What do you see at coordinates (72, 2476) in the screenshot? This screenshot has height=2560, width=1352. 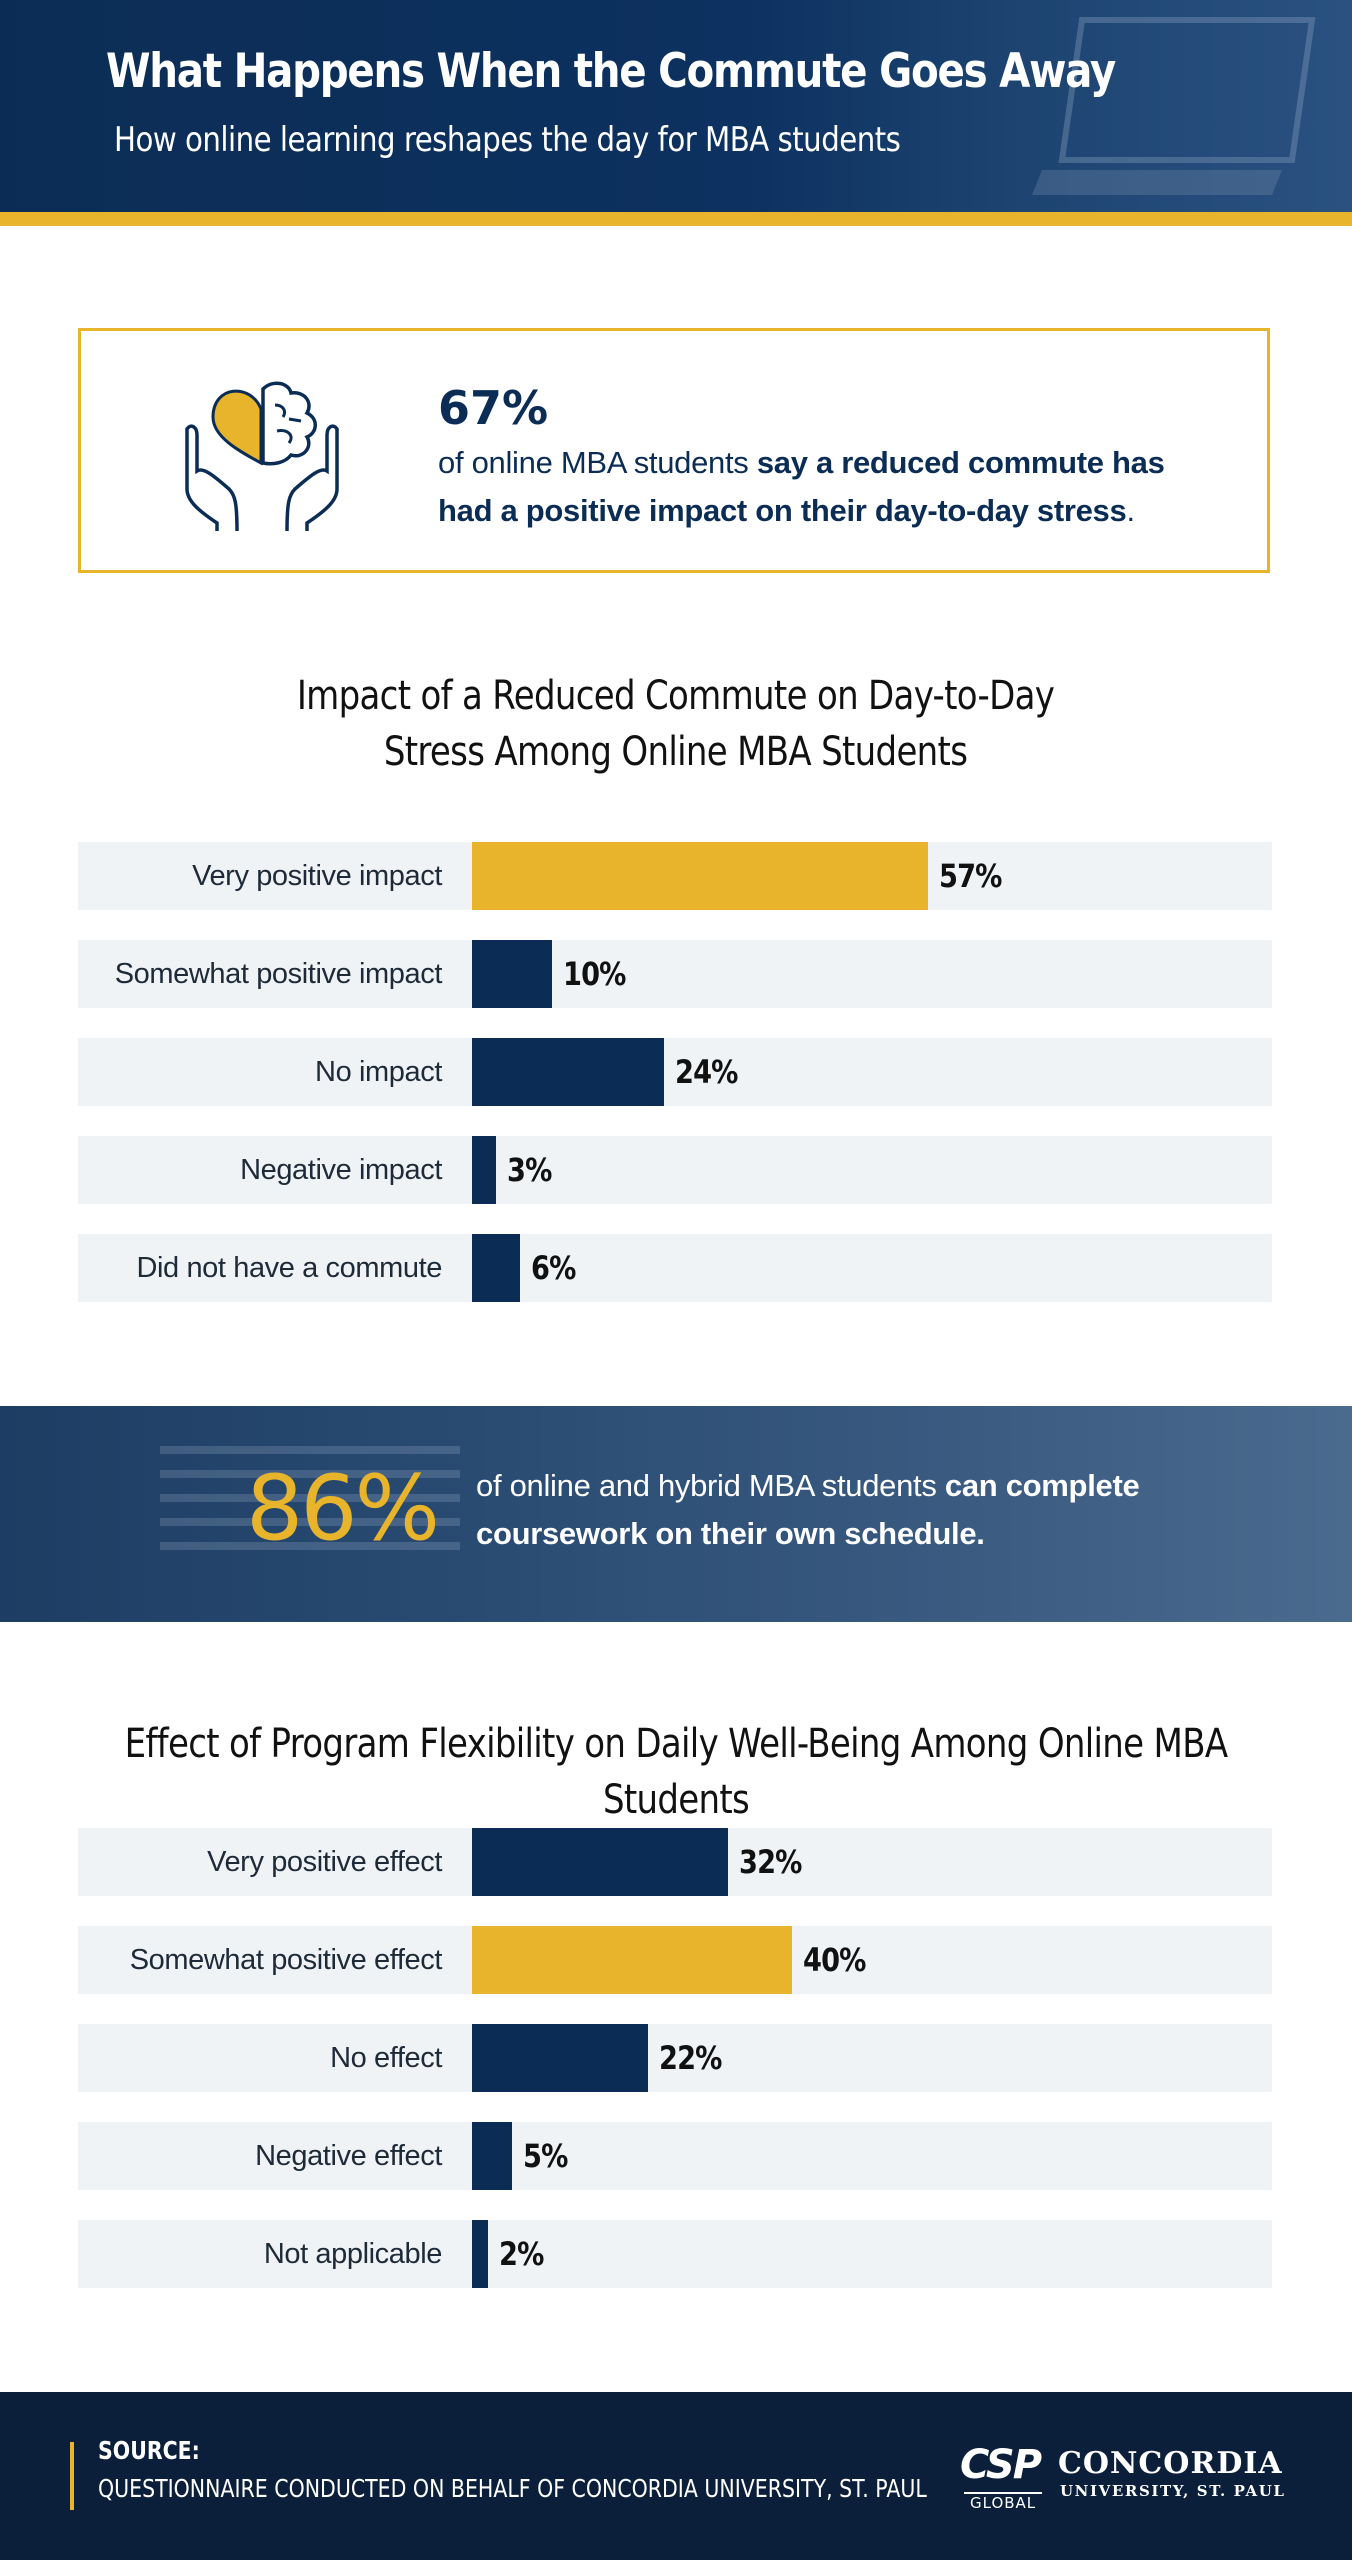 I see `footer-accent-bar` at bounding box center [72, 2476].